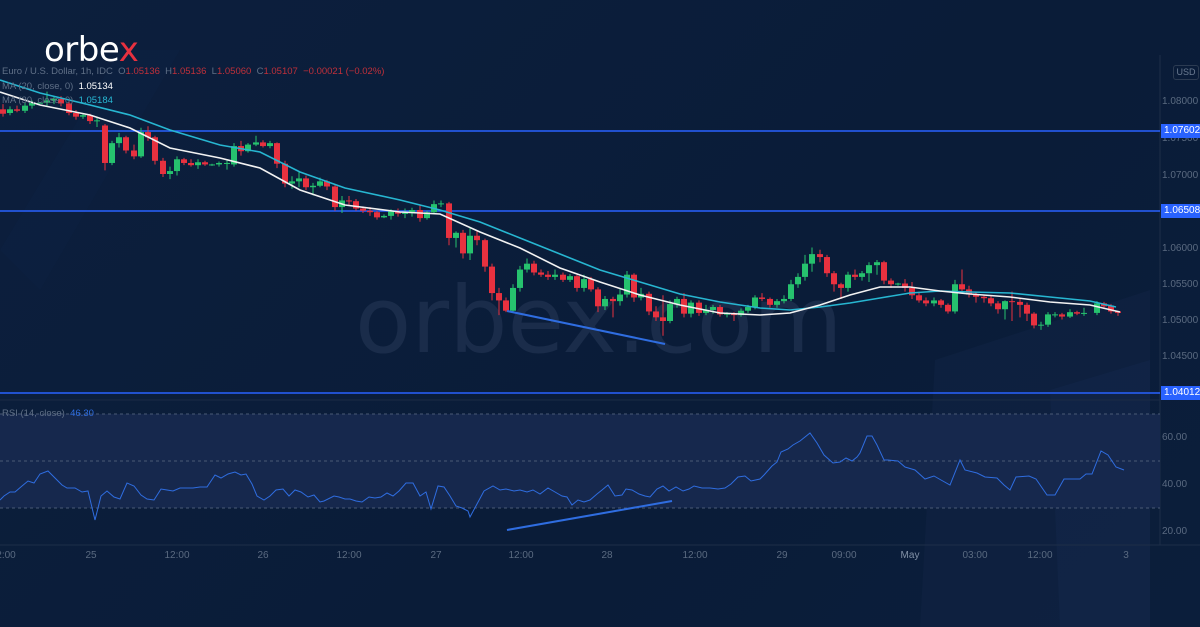 The image size is (1200, 627). What do you see at coordinates (1180, 393) in the screenshot?
I see `level-price-tag: 1.04012` at bounding box center [1180, 393].